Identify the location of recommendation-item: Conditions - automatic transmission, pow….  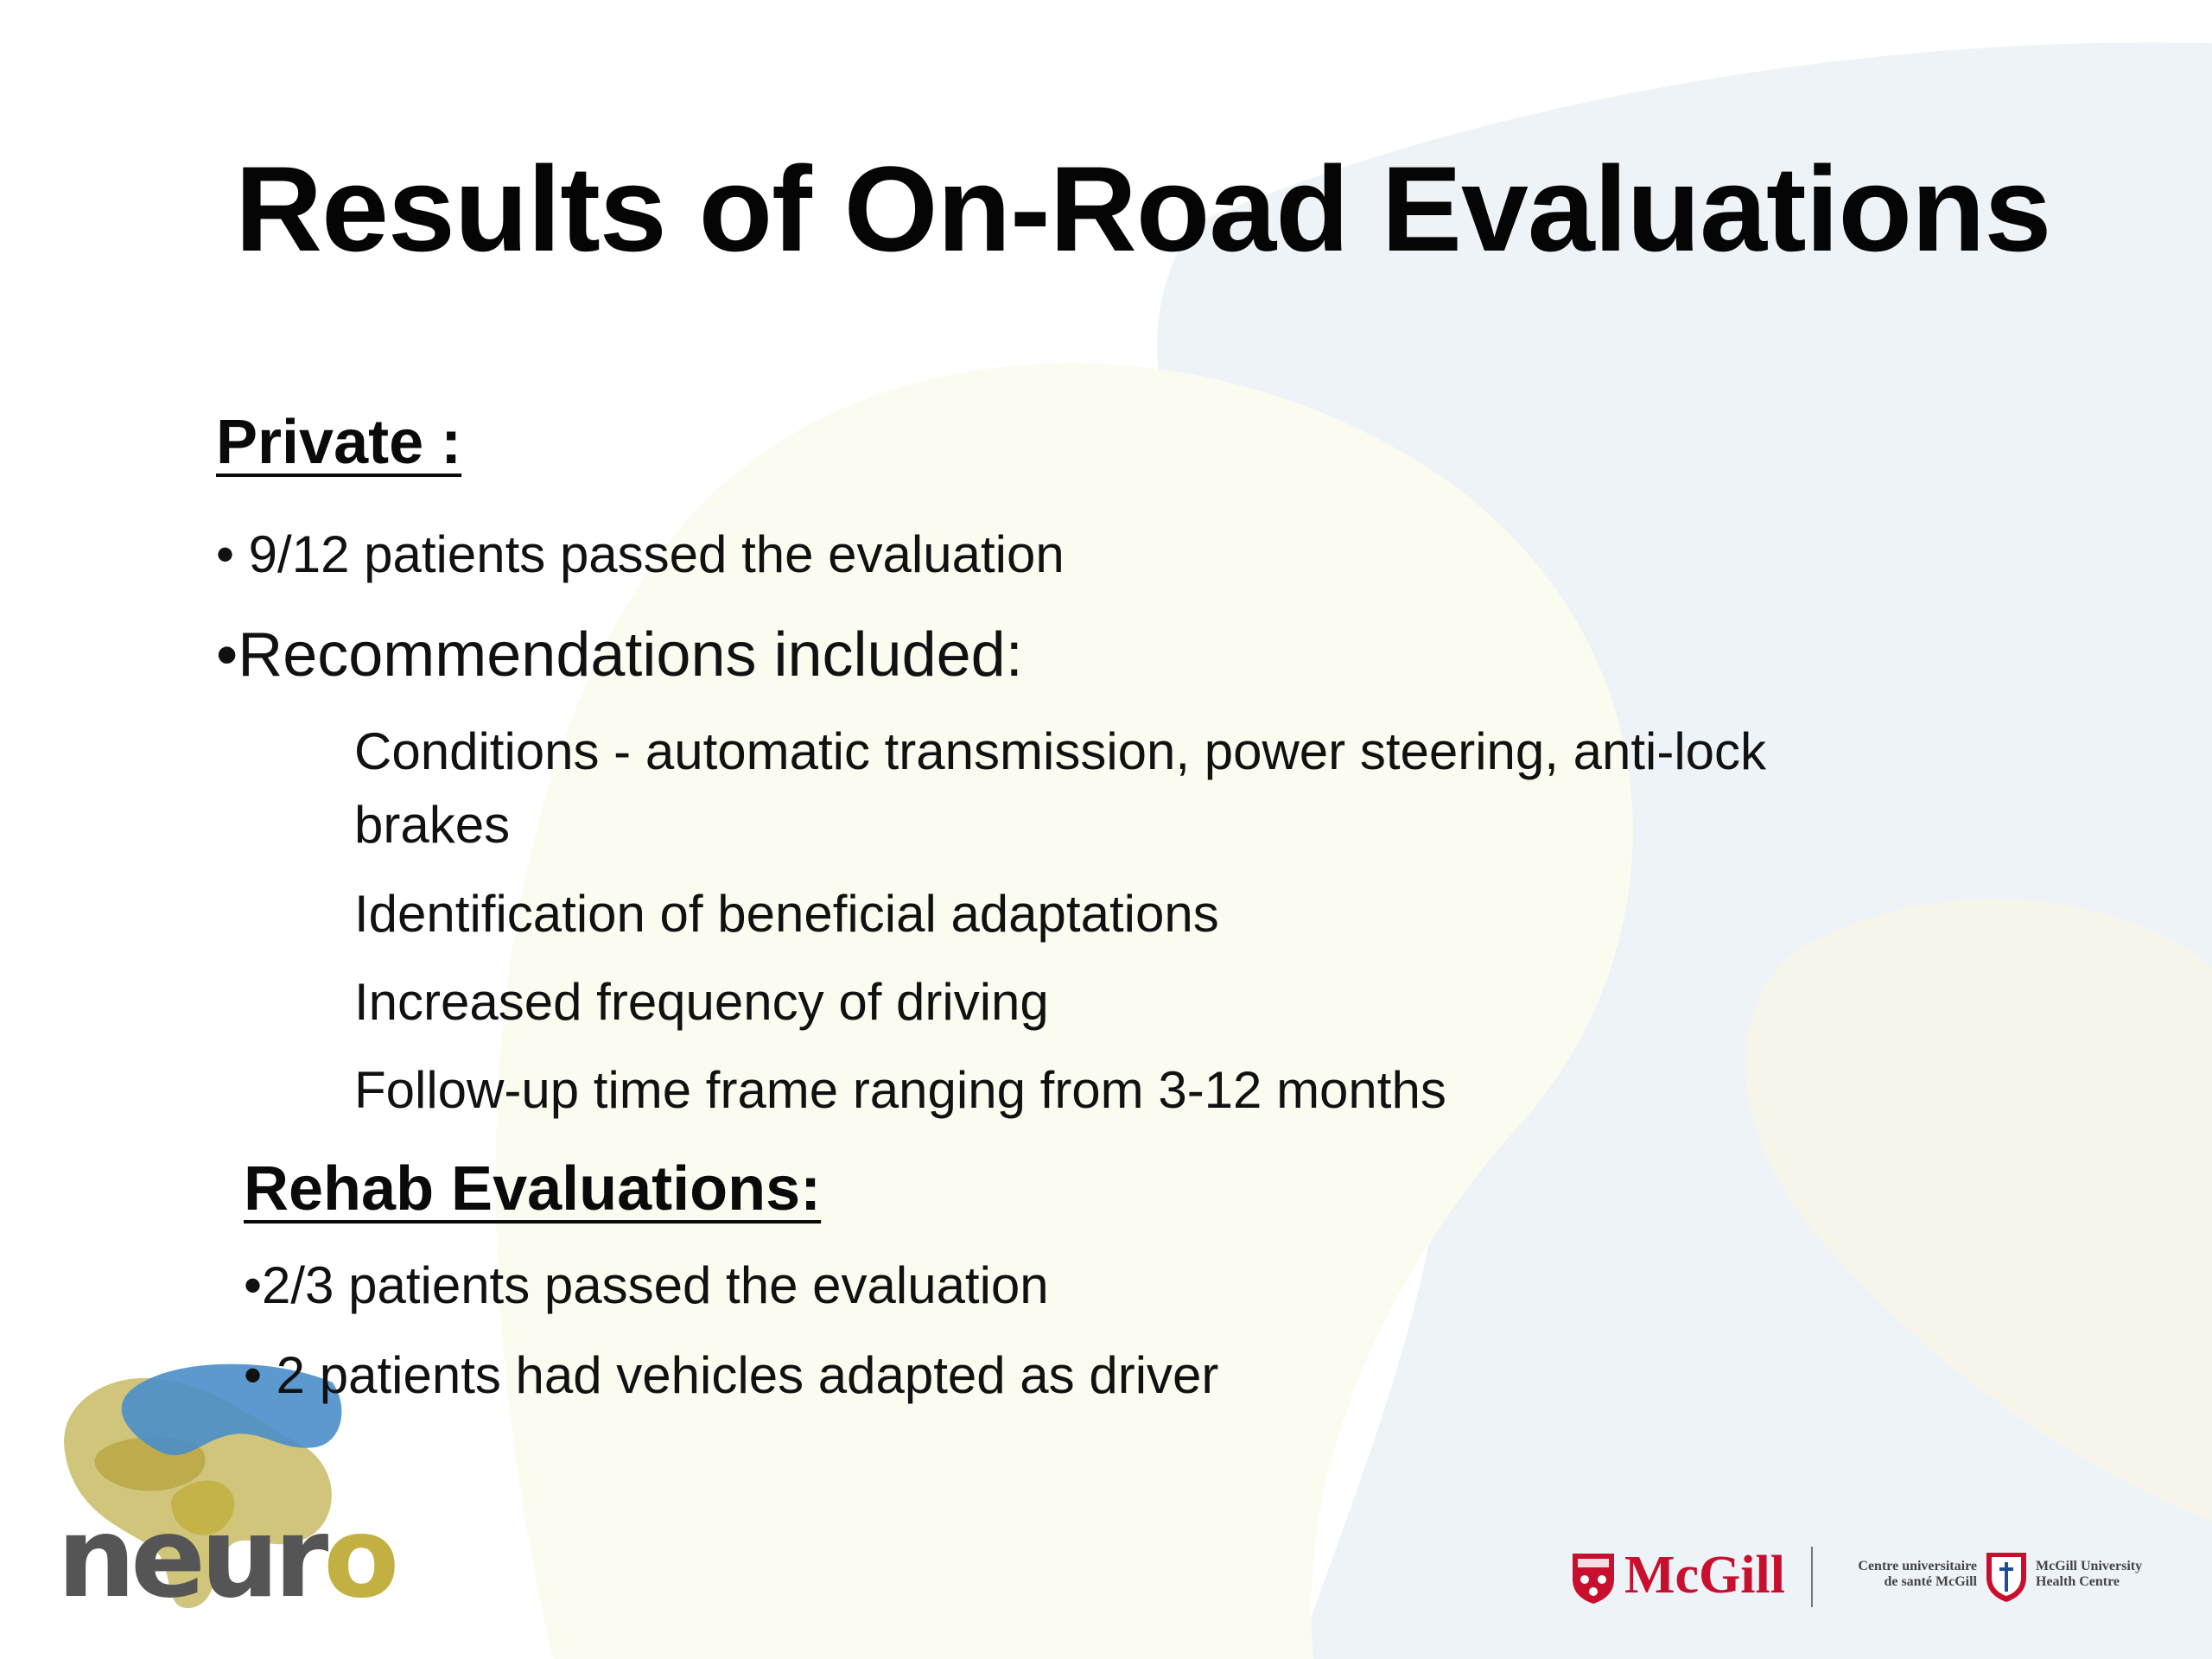
(1060, 751).